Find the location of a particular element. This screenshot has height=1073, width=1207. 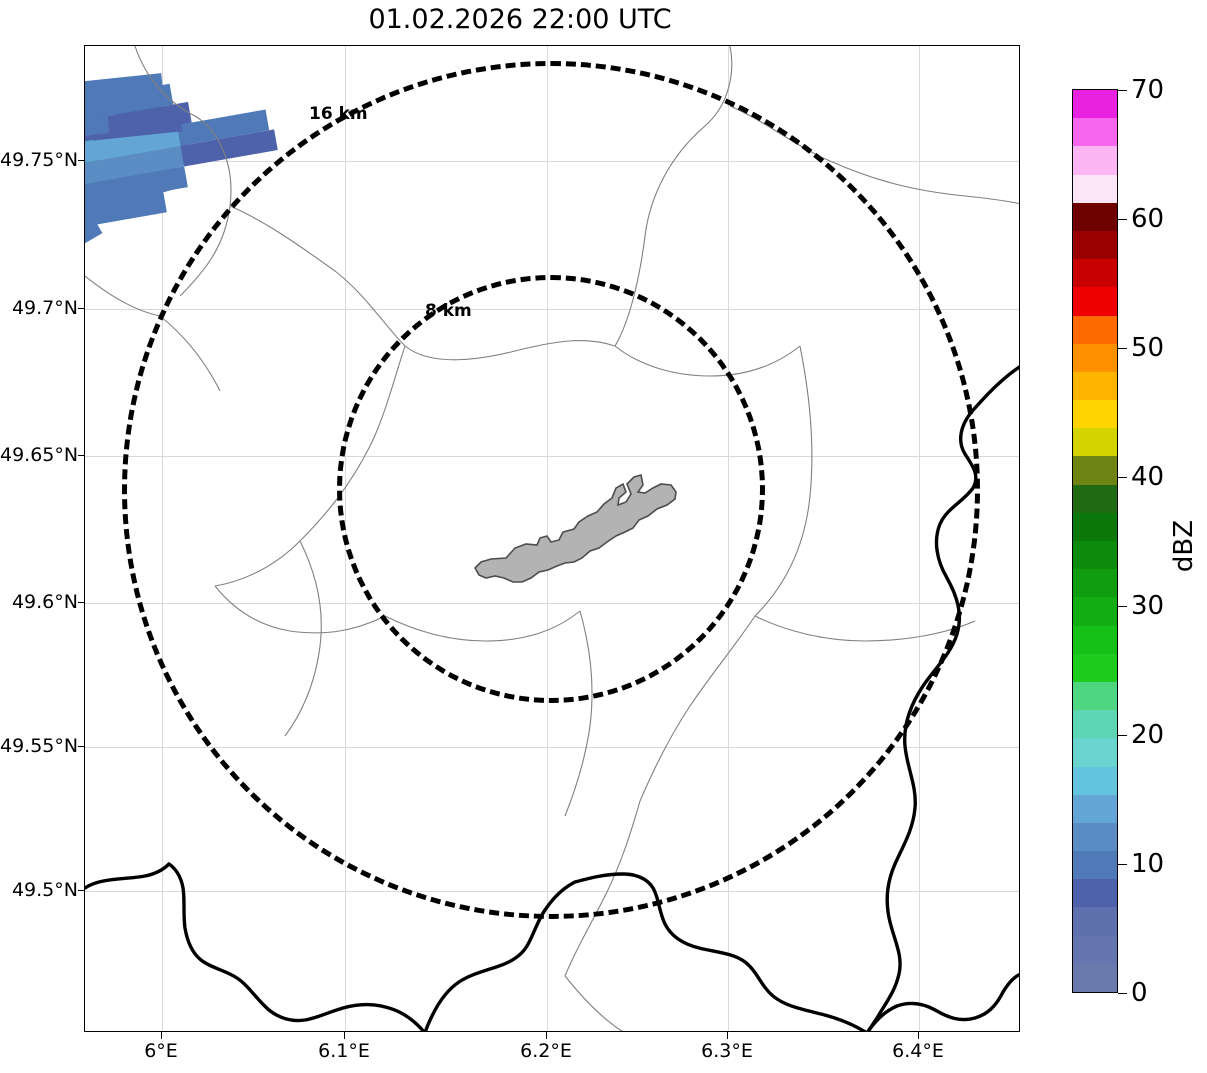

ytick-label: 49.55°N is located at coordinates (39, 746).